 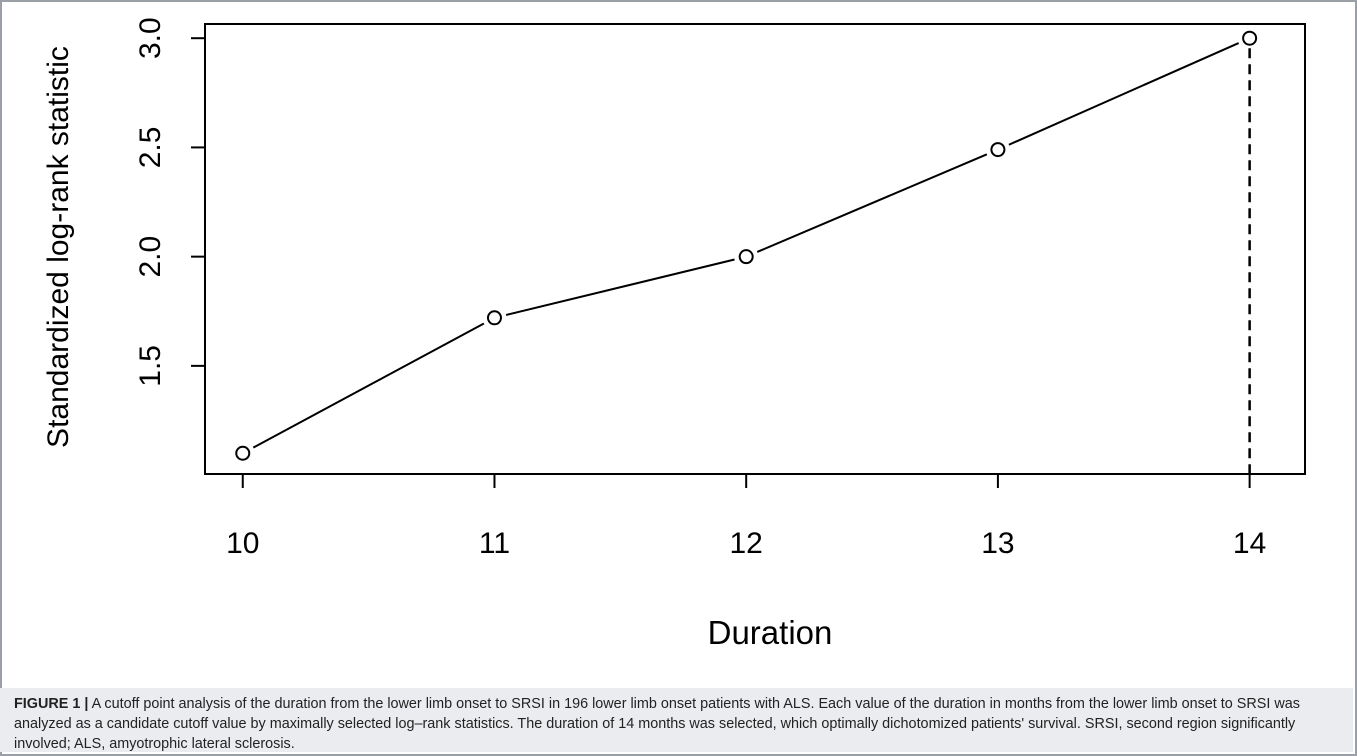 I want to click on y-axis-label: Standardized log-rank statistic, so click(x=58, y=247).